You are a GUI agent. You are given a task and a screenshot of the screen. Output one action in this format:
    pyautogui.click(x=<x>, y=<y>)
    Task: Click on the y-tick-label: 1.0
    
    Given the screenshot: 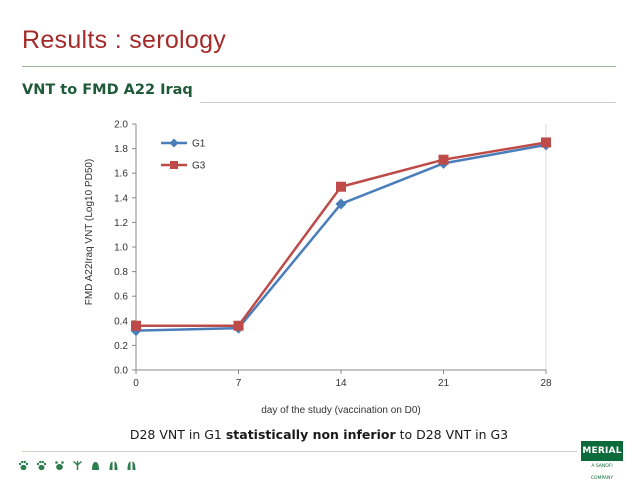 What is the action you would take?
    pyautogui.click(x=121, y=248)
    